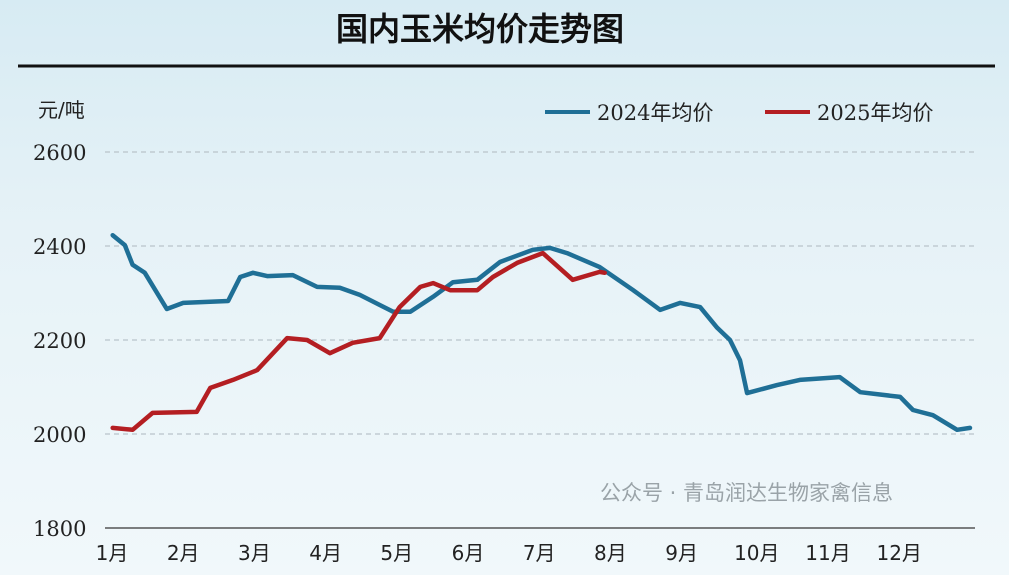 The width and height of the screenshot is (1009, 575). Describe the element at coordinates (875, 113) in the screenshot. I see `legend-label-2025: 2025年均价` at that location.